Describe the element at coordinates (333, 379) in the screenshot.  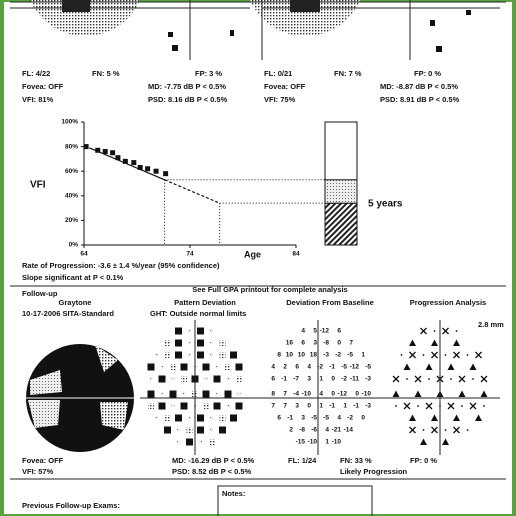
I see `deviation-value: 0` at that location.